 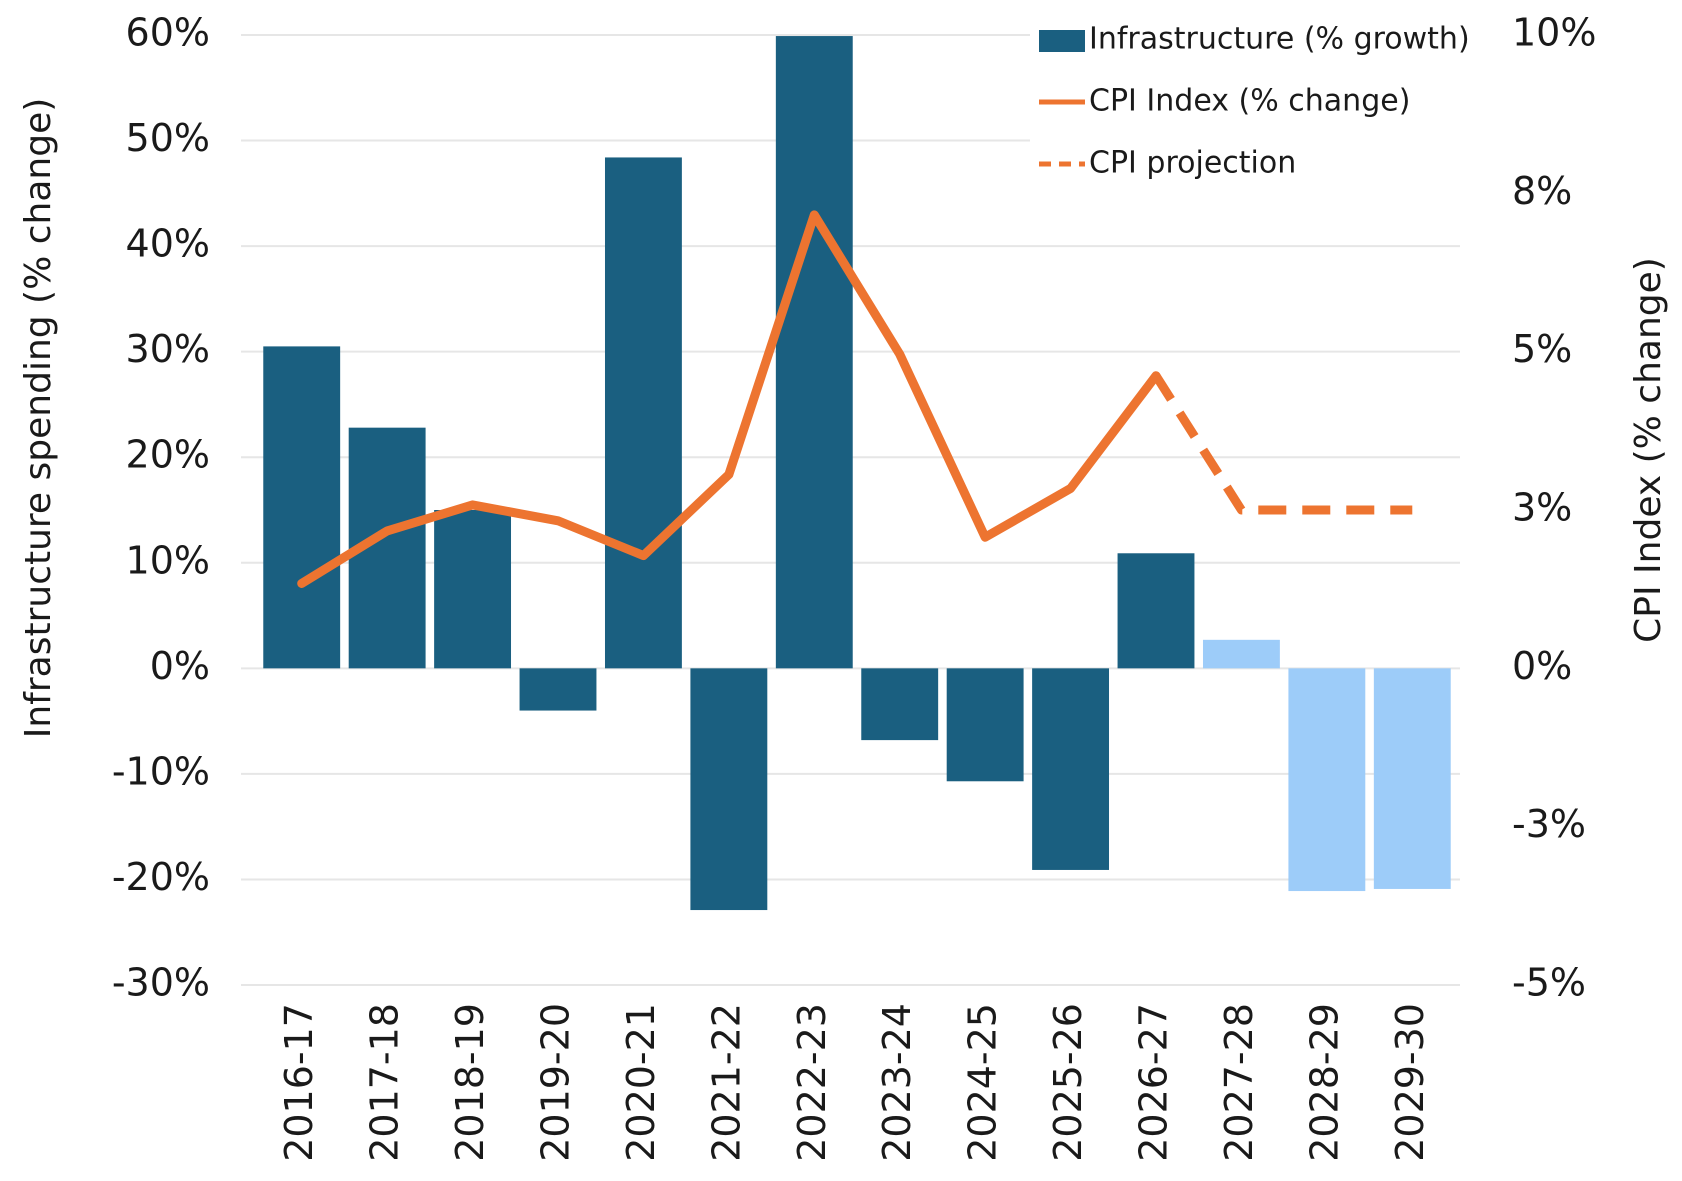 What do you see at coordinates (1154, 1082) in the screenshot?
I see `x-tick-label: 2026-27` at bounding box center [1154, 1082].